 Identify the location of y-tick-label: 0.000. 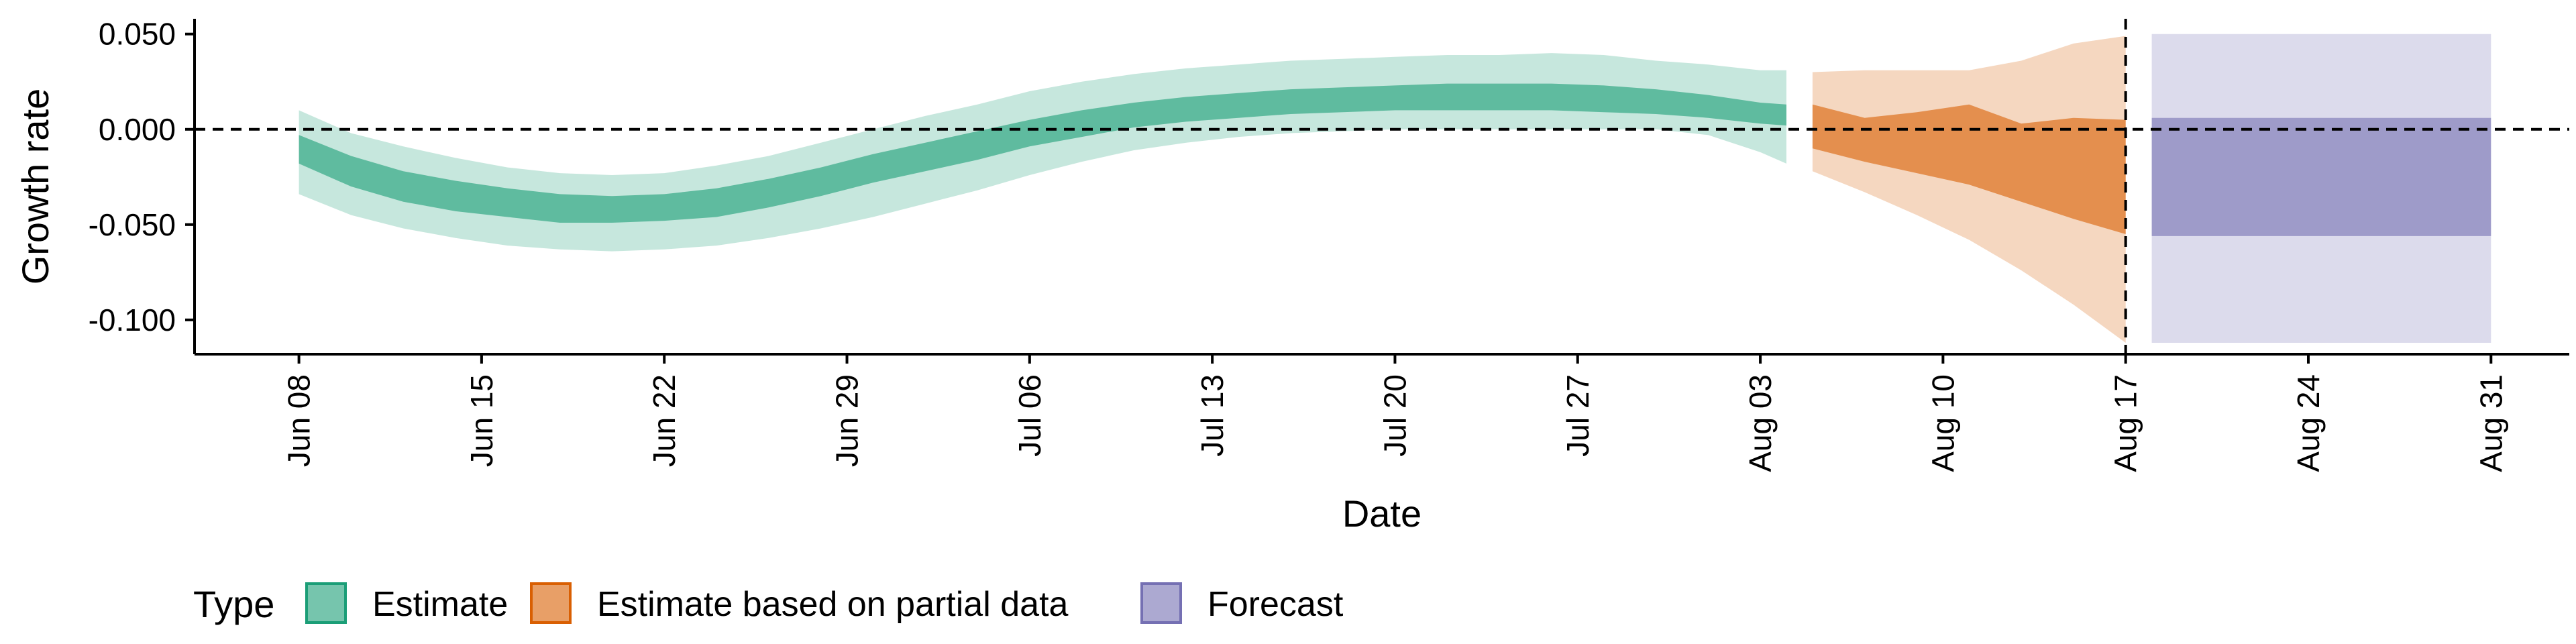
(137, 129).